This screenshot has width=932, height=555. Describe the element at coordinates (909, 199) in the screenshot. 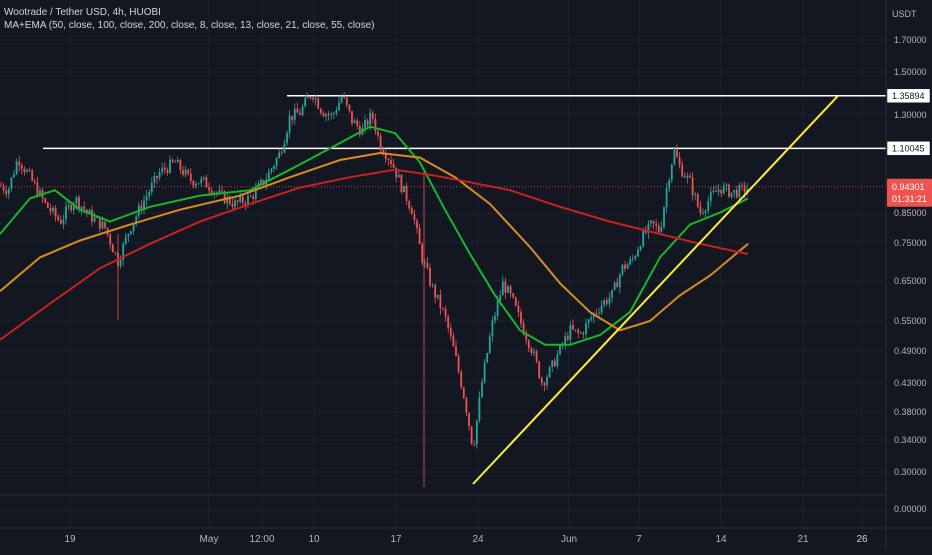

I see `last-price-countdown: 01:31:21` at that location.